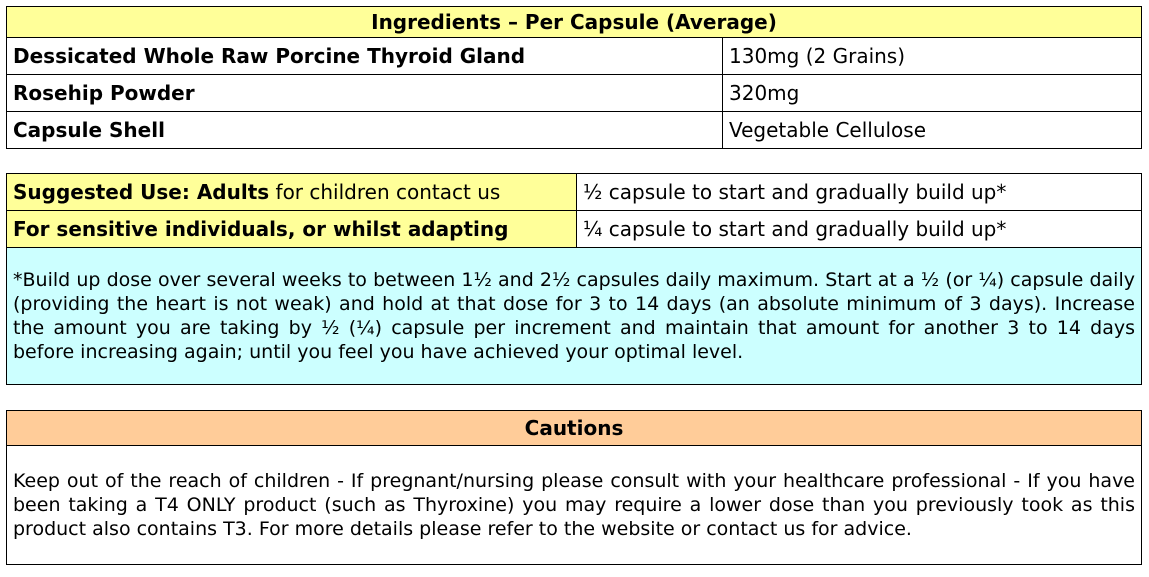 This screenshot has width=1149, height=577. What do you see at coordinates (932, 130) in the screenshot?
I see `ingredient-amount: Vegetable Cellulose` at bounding box center [932, 130].